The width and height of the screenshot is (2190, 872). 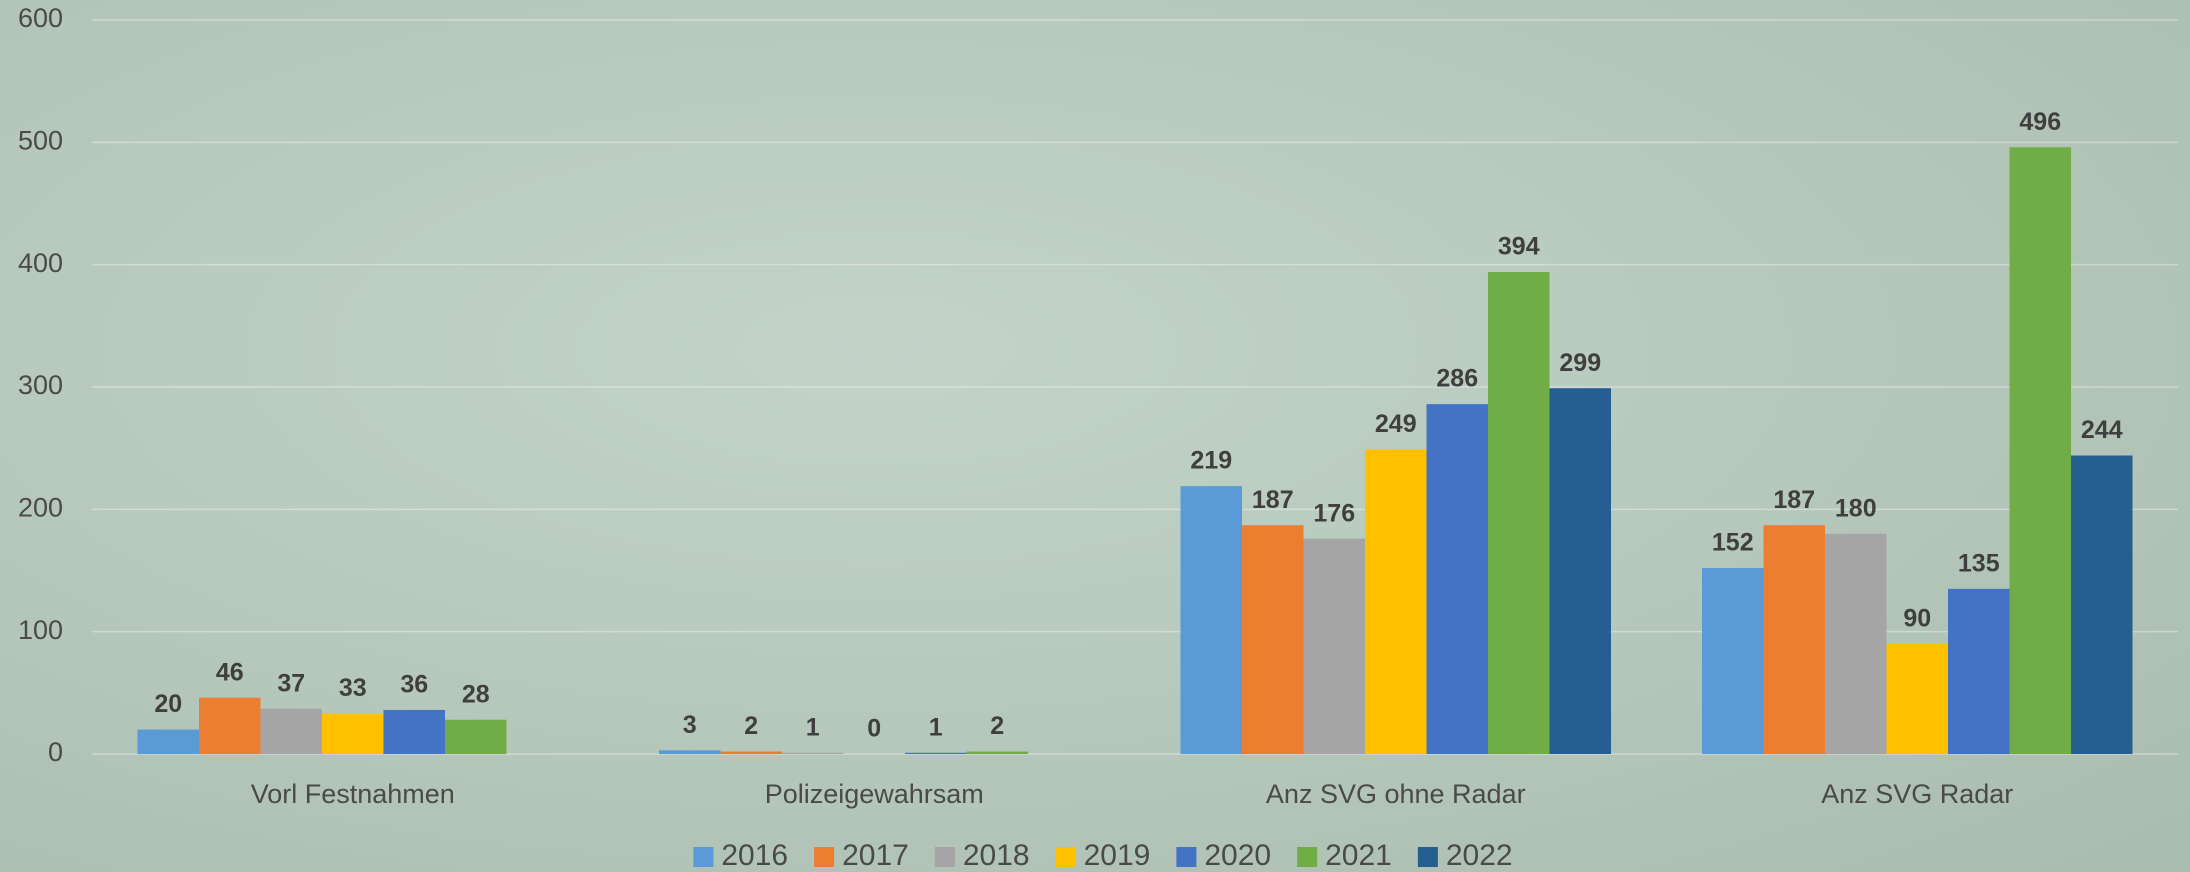 I want to click on data-label: 37, so click(x=291, y=683).